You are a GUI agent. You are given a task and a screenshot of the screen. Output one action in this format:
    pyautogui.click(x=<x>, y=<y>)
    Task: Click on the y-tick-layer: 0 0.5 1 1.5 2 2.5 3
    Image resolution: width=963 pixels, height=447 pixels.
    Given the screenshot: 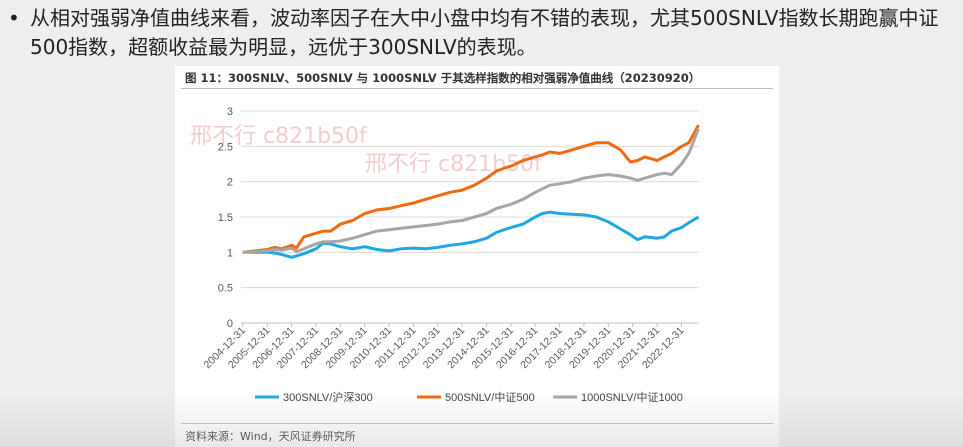 What is the action you would take?
    pyautogui.click(x=225, y=218)
    